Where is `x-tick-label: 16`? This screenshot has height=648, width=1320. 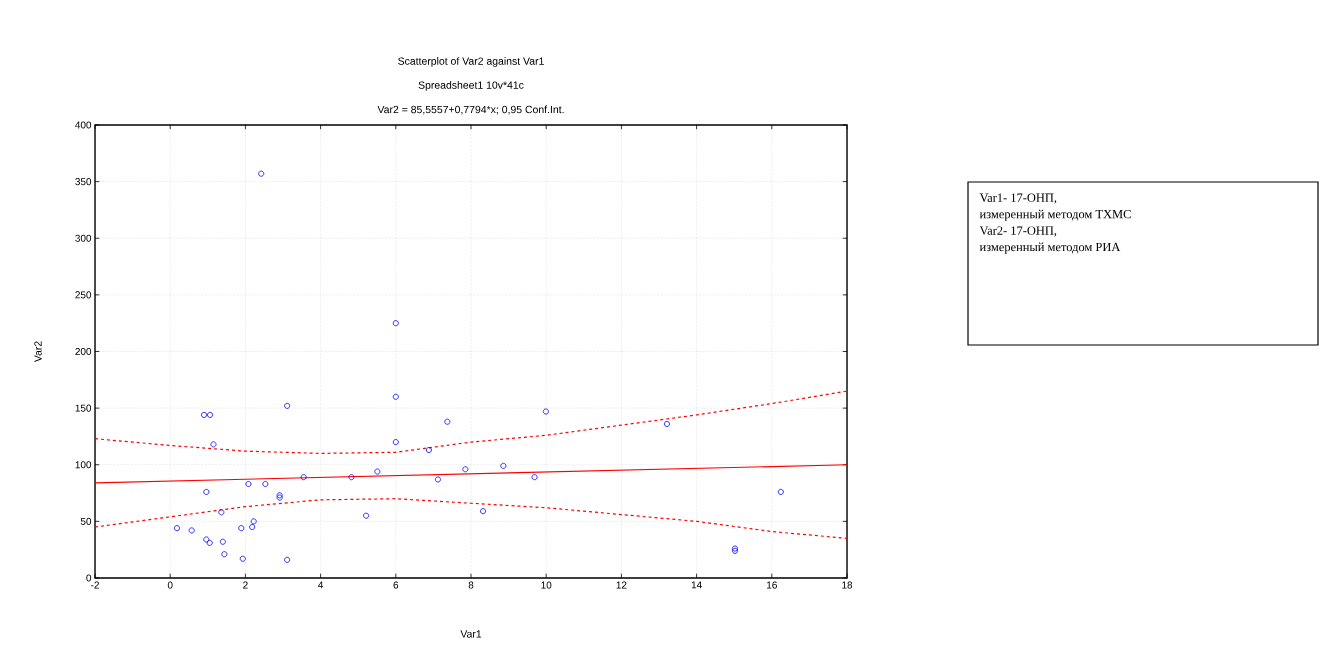
x-tick-label: 16 is located at coordinates (772, 585).